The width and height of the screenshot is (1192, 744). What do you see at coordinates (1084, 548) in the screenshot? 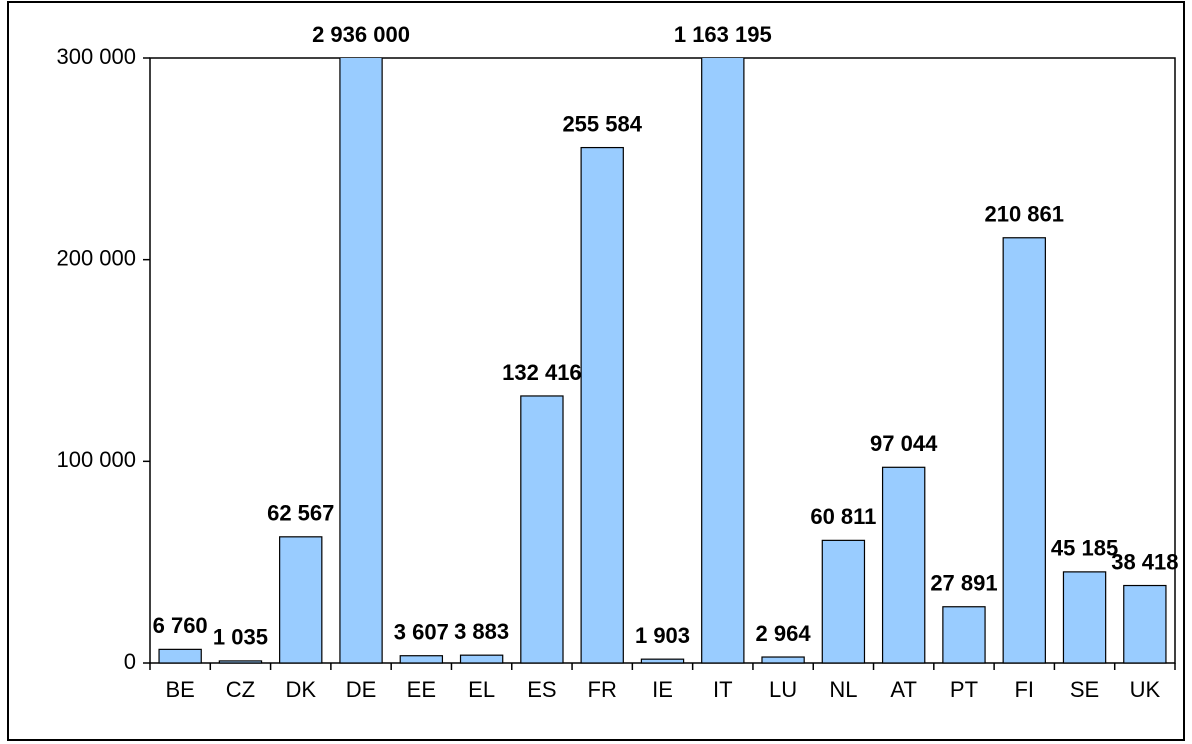
I see `value-label: 45 185` at bounding box center [1084, 548].